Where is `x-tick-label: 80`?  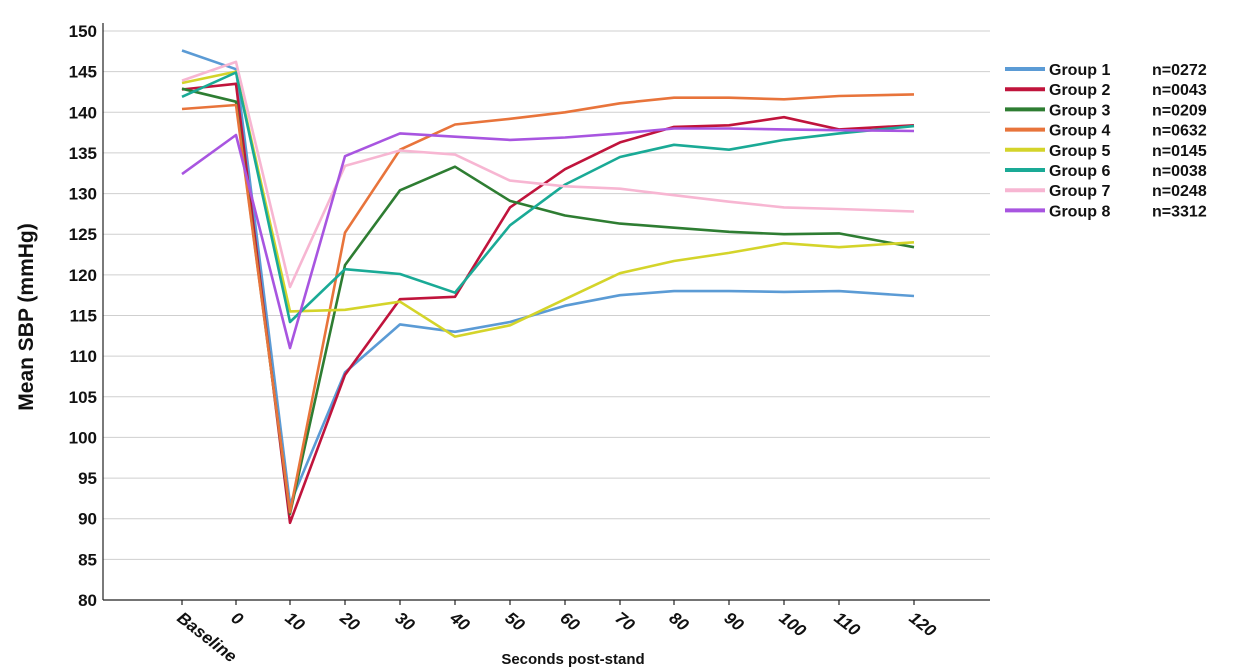
x-tick-label: 80 is located at coordinates (679, 621).